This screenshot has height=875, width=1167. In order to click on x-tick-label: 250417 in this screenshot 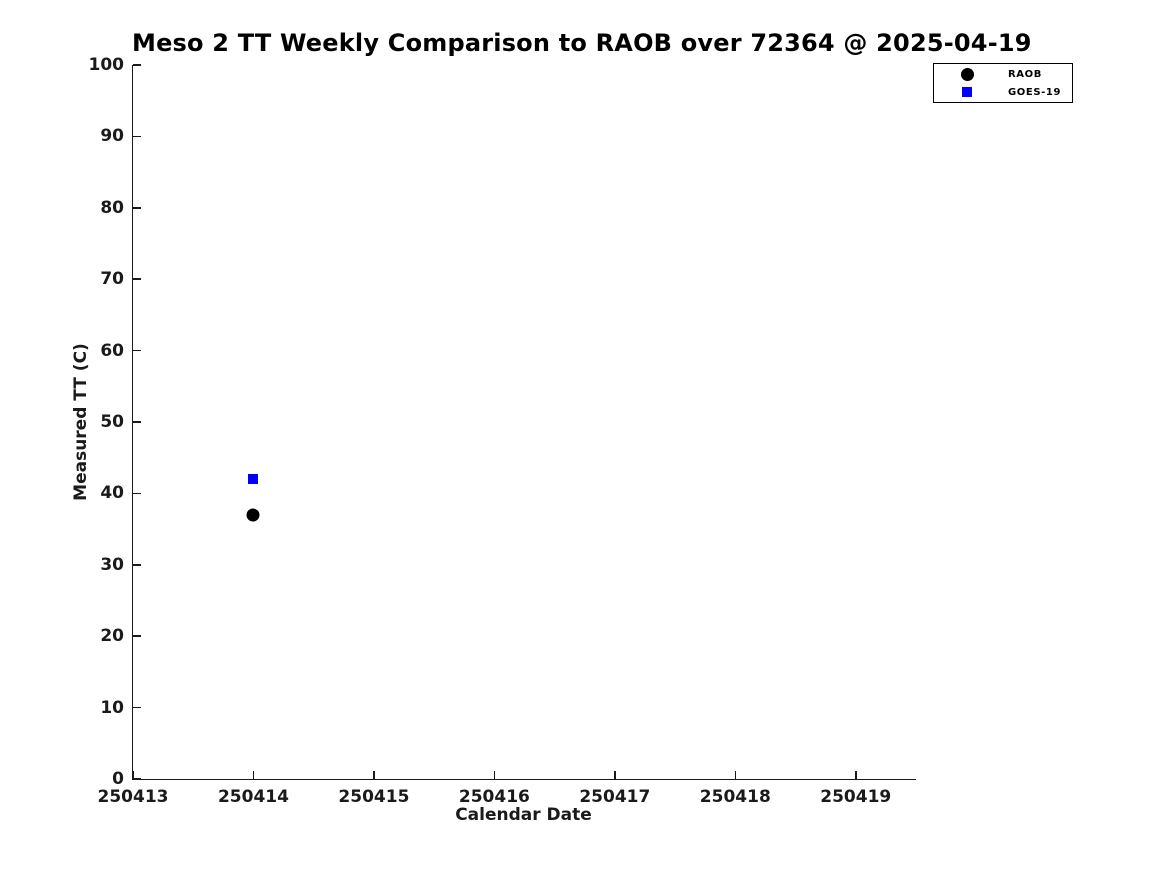, I will do `click(615, 797)`.